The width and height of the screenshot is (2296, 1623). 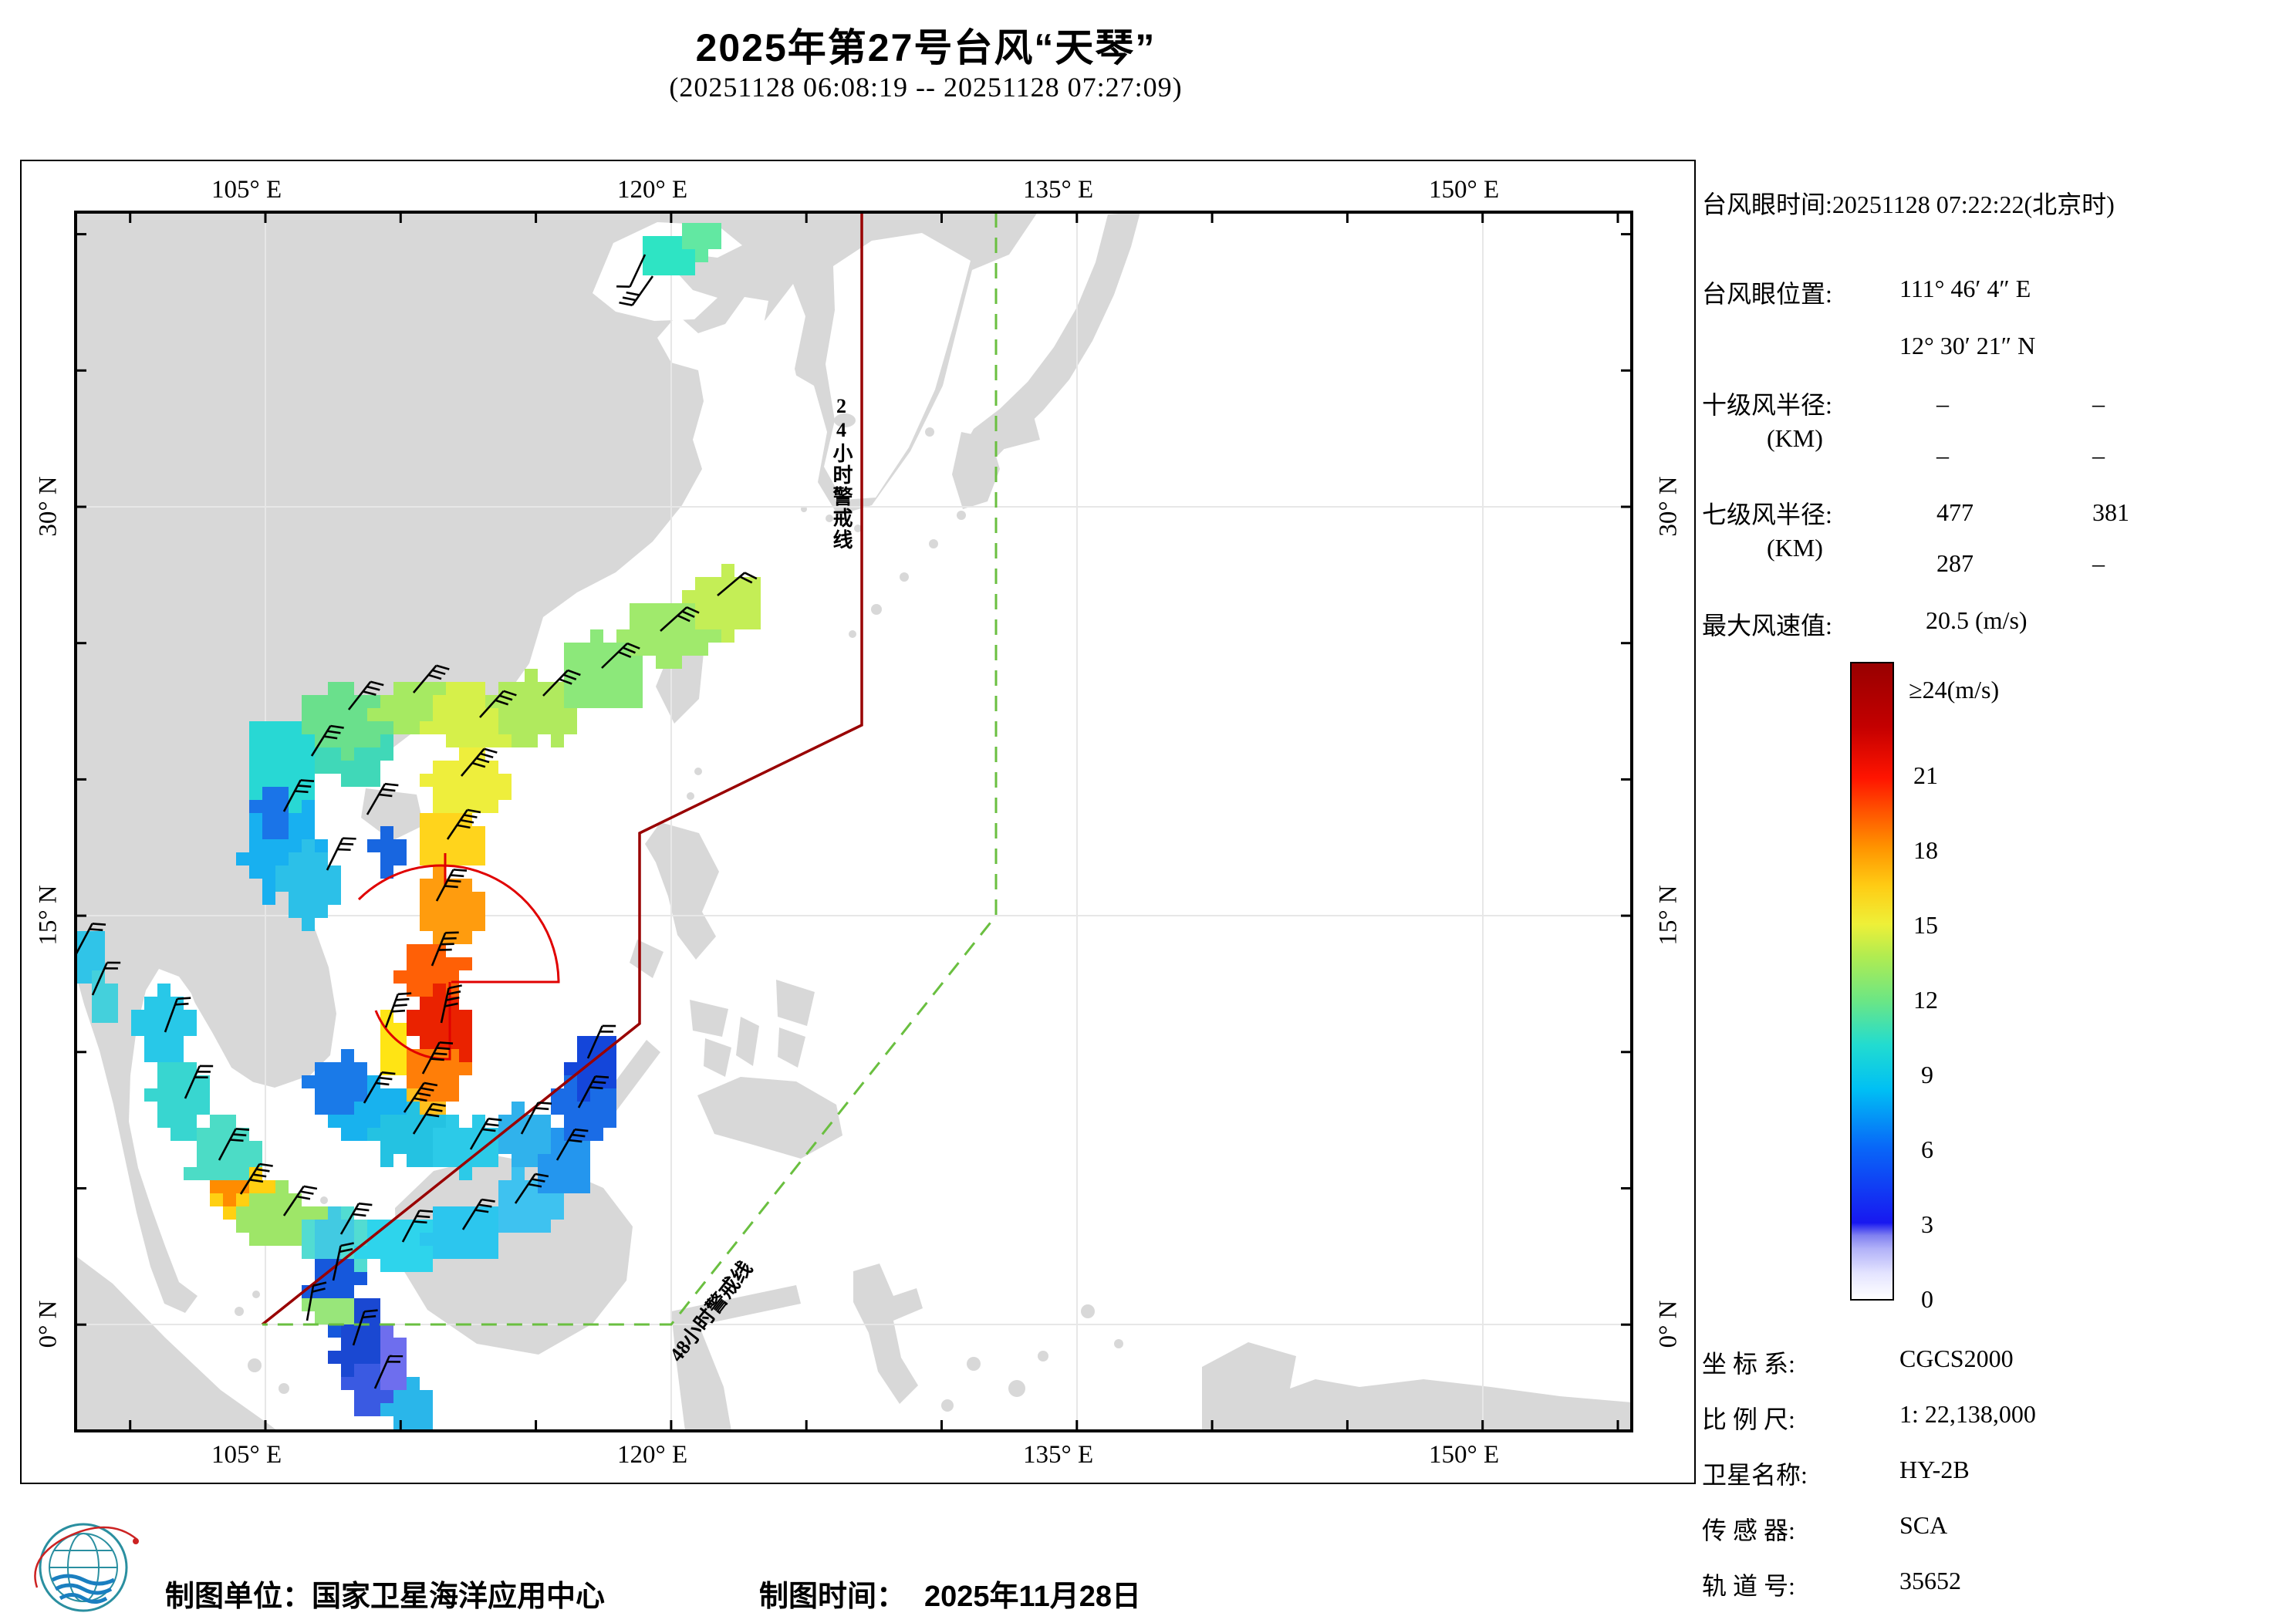 What do you see at coordinates (1058, 190) in the screenshot?
I see `axis-top-135e: 135° E` at bounding box center [1058, 190].